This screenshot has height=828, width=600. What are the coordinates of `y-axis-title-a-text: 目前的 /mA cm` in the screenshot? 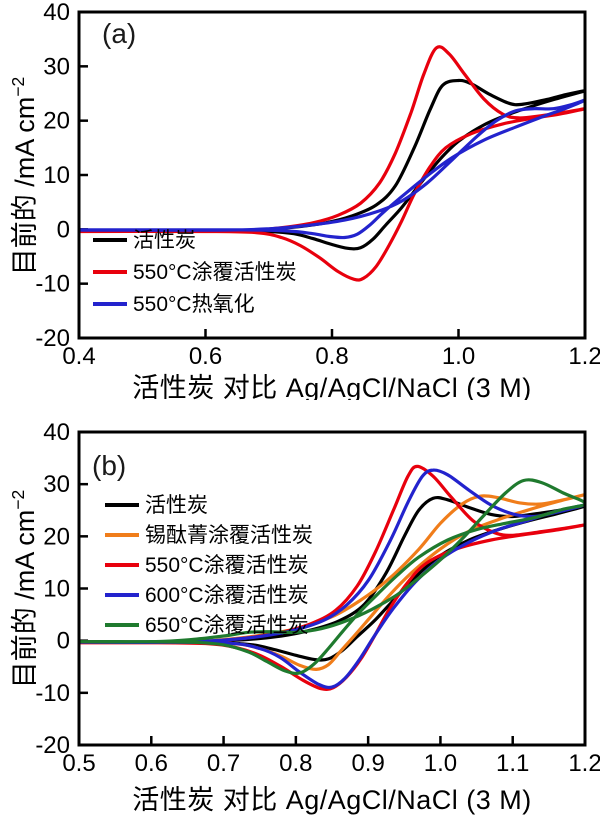 It's located at (25, 186).